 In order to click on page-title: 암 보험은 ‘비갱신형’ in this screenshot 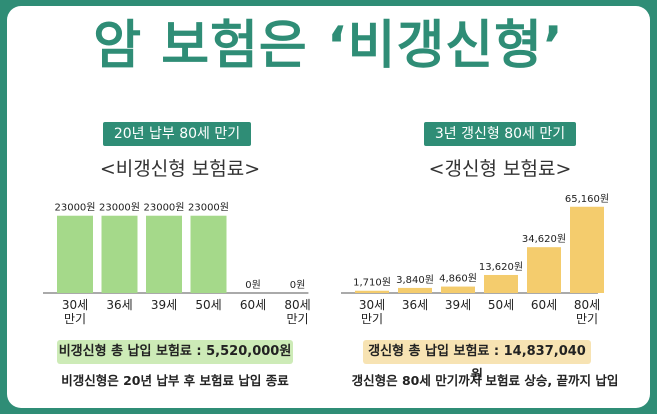, I will do `click(328, 46)`.